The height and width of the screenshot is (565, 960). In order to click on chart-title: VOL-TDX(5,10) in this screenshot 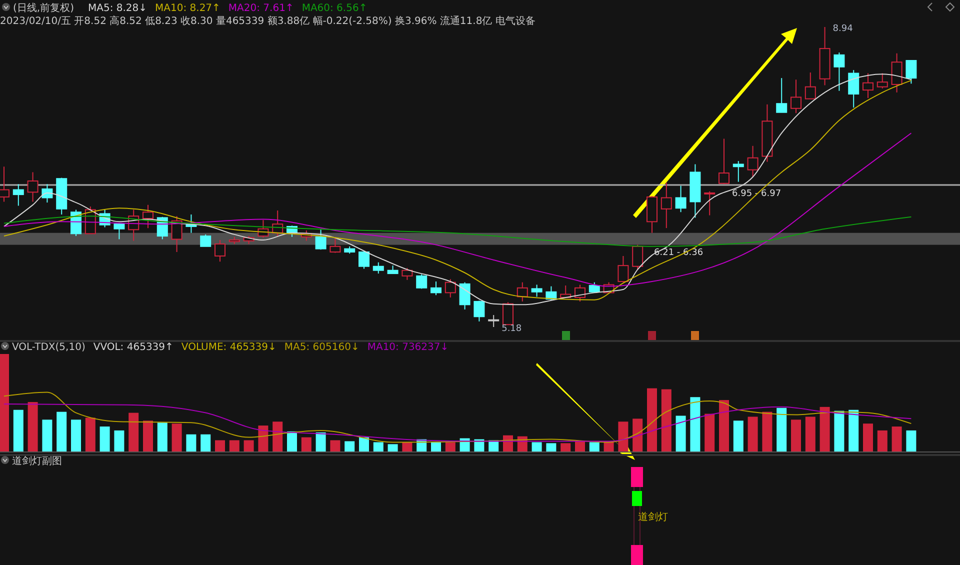, I will do `click(49, 347)`.